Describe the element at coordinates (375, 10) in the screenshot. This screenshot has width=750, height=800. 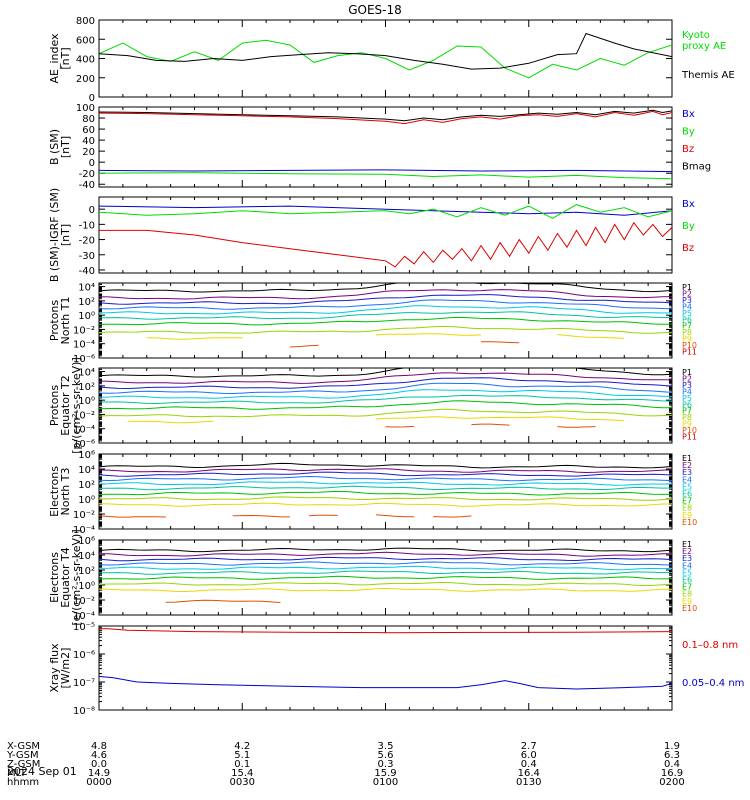
I see `plot-title: GOES-18` at that location.